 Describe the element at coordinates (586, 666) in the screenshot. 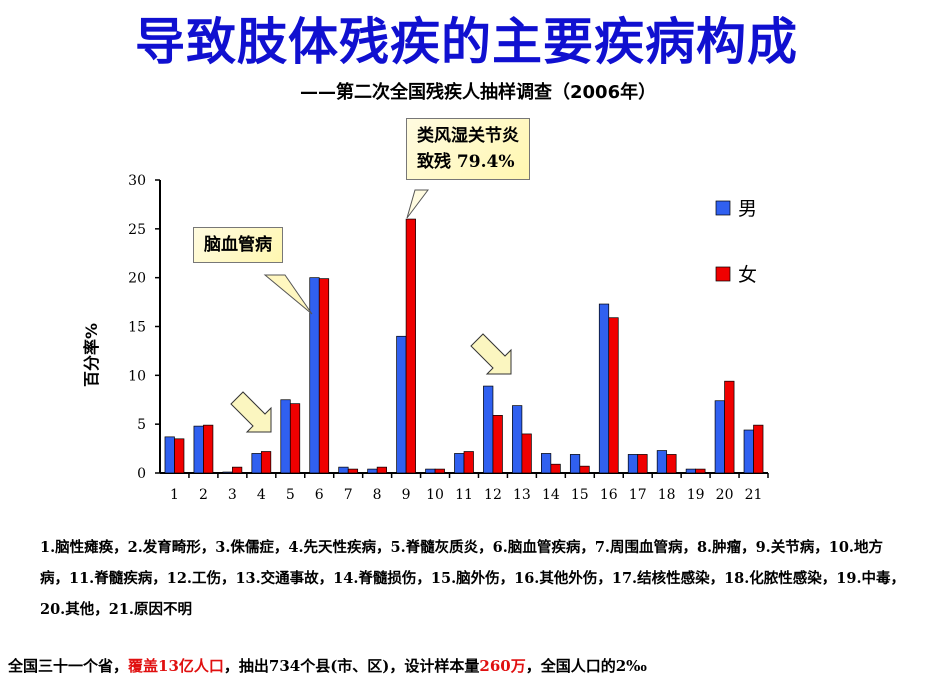

I see `footer-part5: ，全国人口的2‰` at that location.